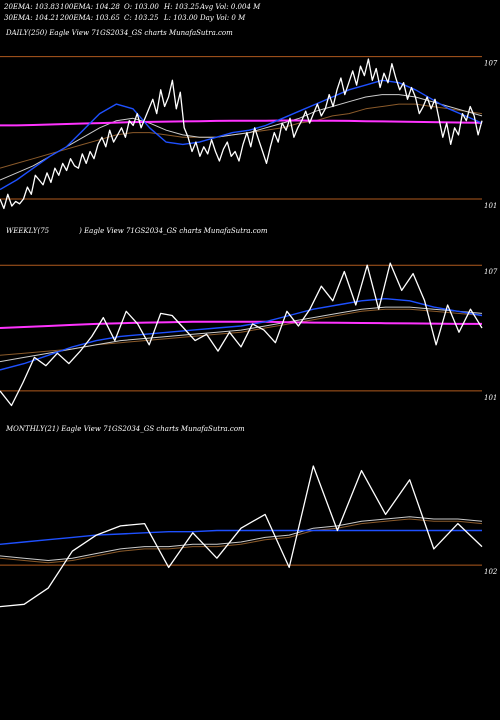 This screenshot has width=500, height=720. I want to click on monthly-ema-mid-line, so click(241, 538).